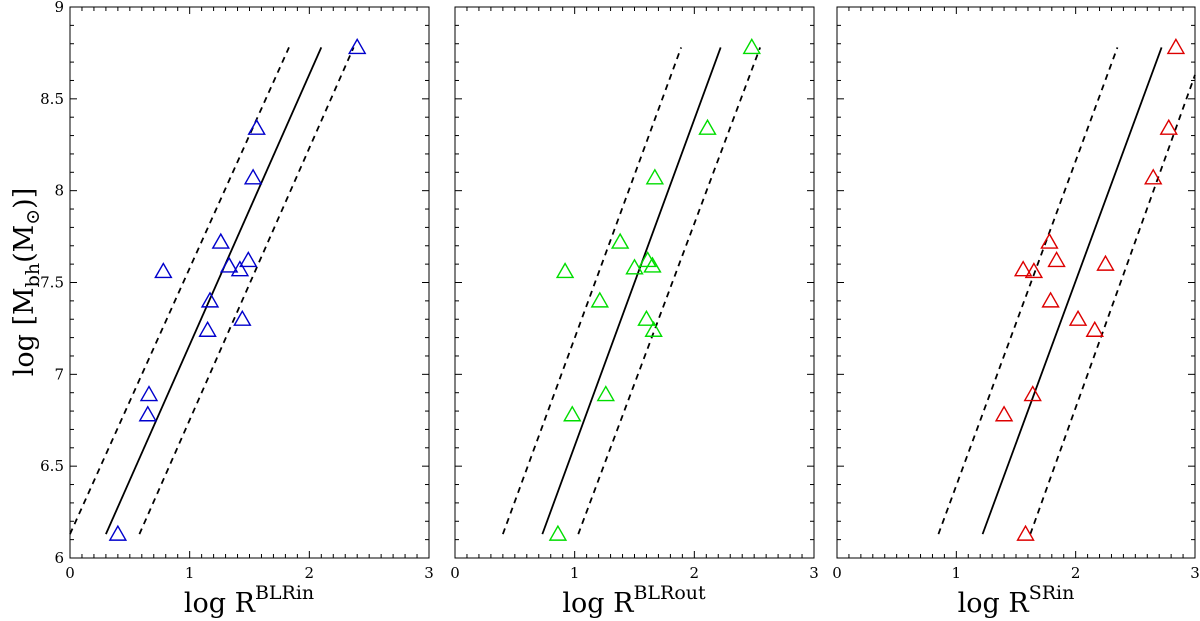  What do you see at coordinates (52, 466) in the screenshot?
I see `y-tick-label: 6.5` at bounding box center [52, 466].